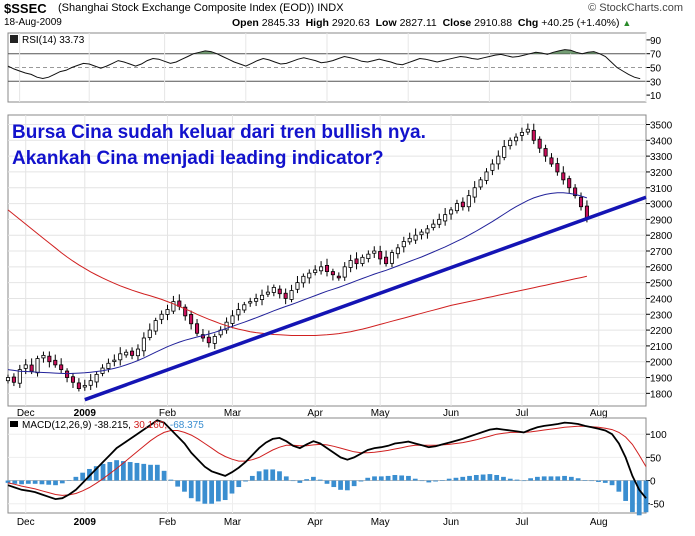 Image resolution: width=695 pixels, height=536 pixels. Describe the element at coordinates (653, 482) in the screenshot. I see `macd-tick-label: 0` at that location.